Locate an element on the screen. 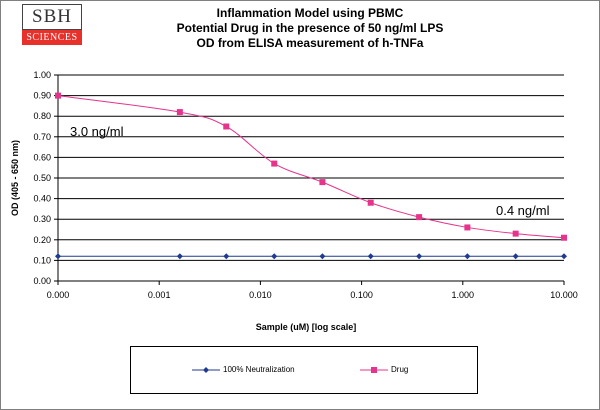 The image size is (600, 410). y-tick-label: 0.40 is located at coordinates (42, 199).